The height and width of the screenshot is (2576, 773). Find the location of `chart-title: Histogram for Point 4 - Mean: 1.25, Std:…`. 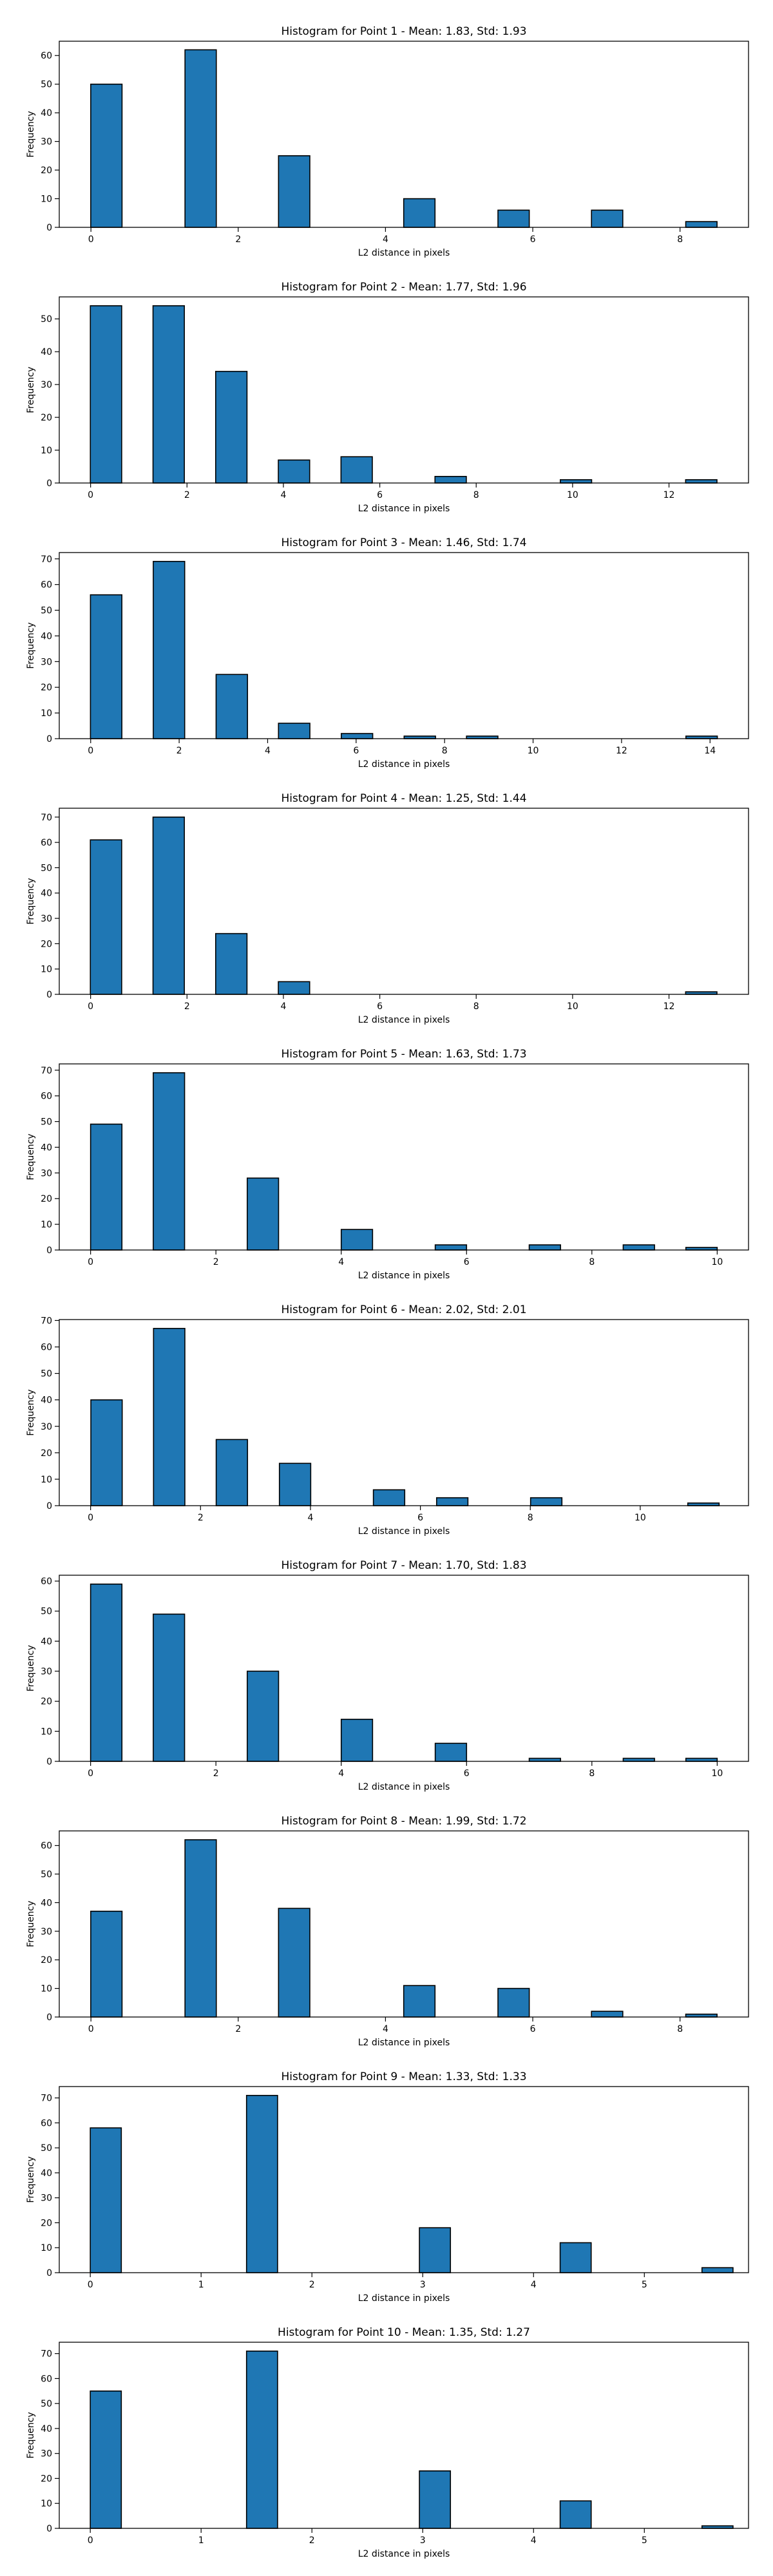

chart-title: Histogram for Point 4 - Mean: 1.25, Std:… is located at coordinates (403, 798).